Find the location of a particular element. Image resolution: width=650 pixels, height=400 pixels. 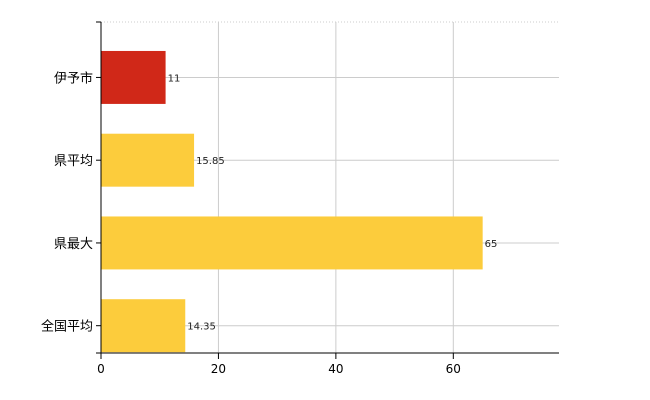

x-tick-label: 0 is located at coordinates (101, 369).